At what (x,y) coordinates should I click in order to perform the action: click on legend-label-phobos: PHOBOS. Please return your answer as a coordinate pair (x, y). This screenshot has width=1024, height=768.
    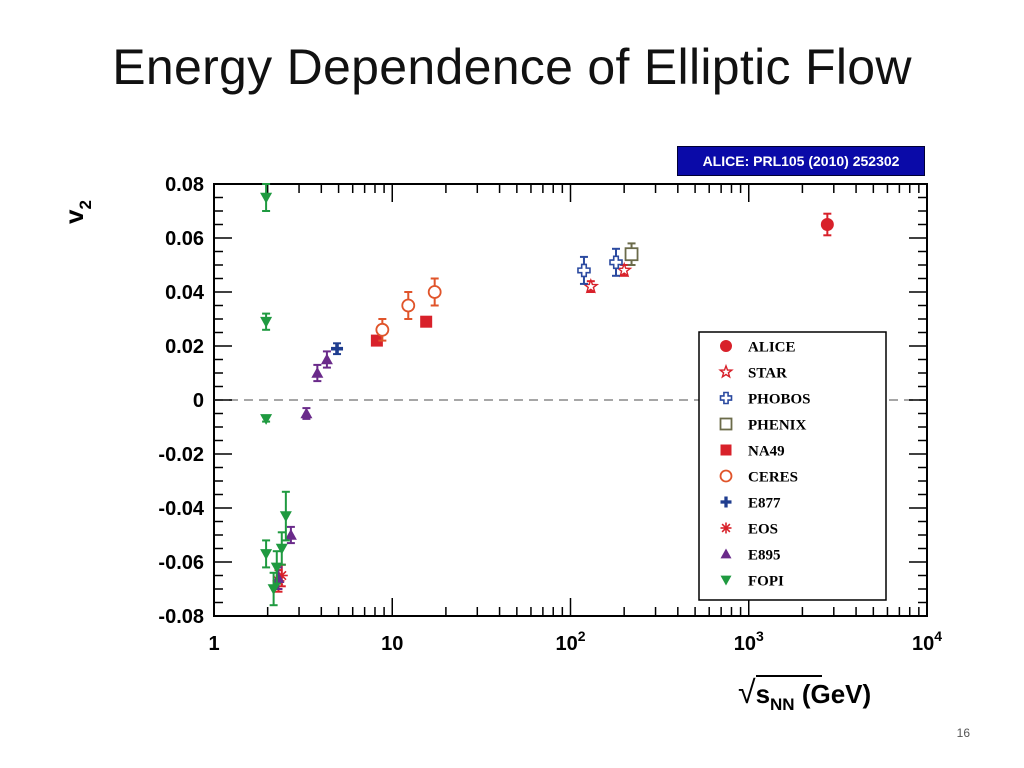
    Looking at the image, I should click on (779, 400).